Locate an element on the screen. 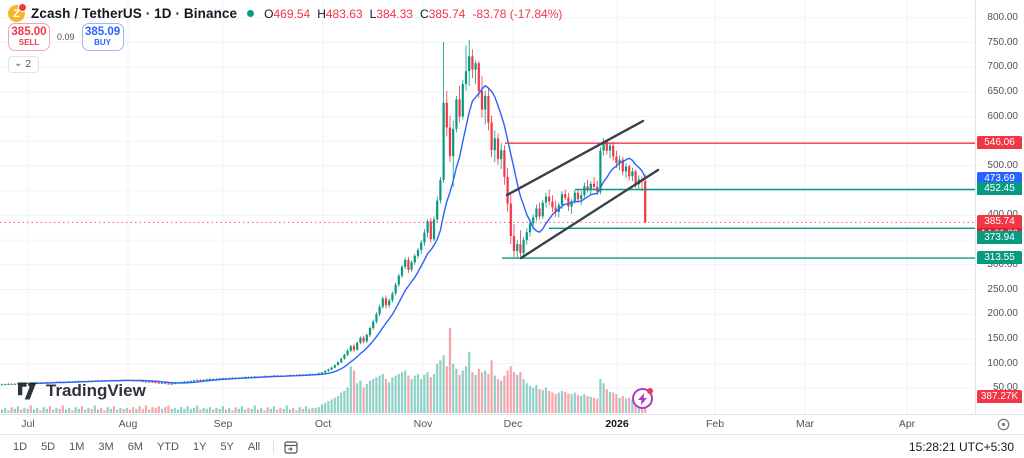 The image size is (1024, 458). high-value: 483.63 is located at coordinates (344, 13).